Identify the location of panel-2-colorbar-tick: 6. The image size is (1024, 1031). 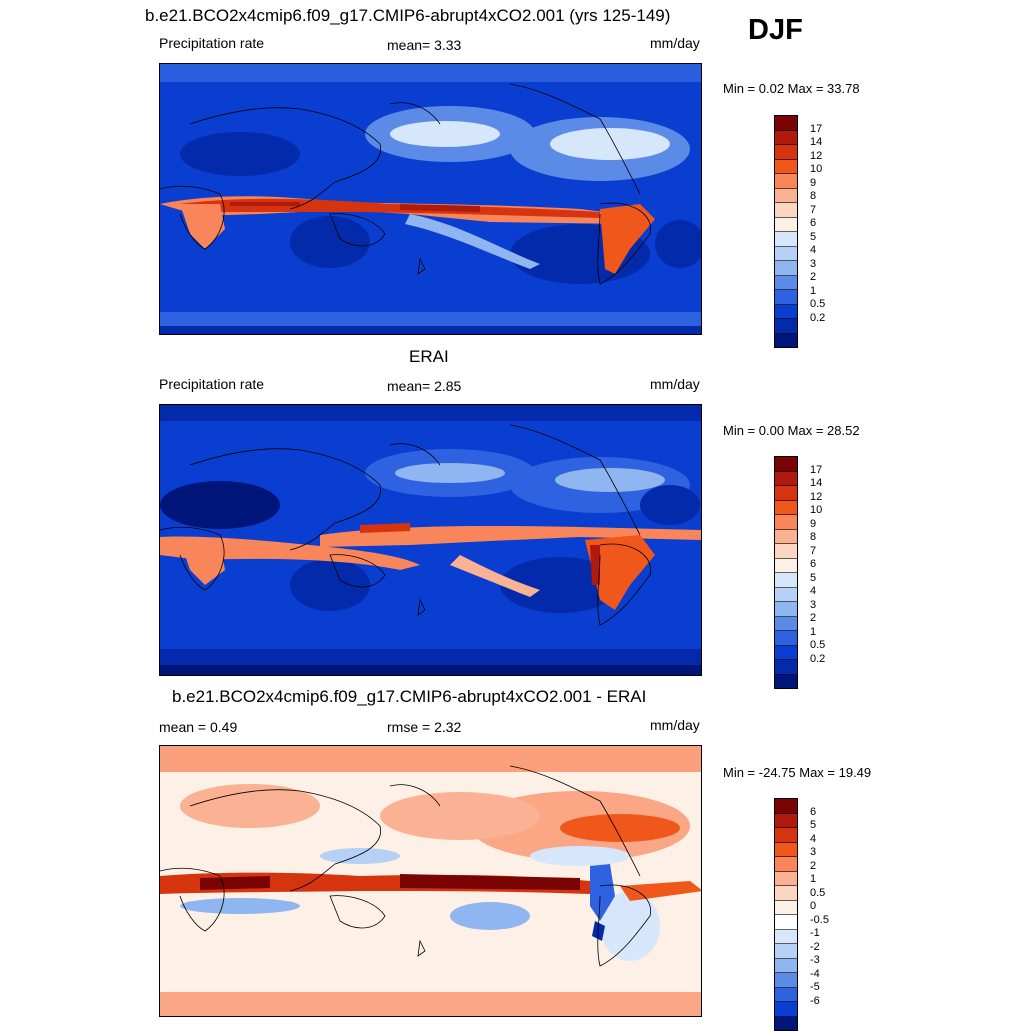
(813, 564).